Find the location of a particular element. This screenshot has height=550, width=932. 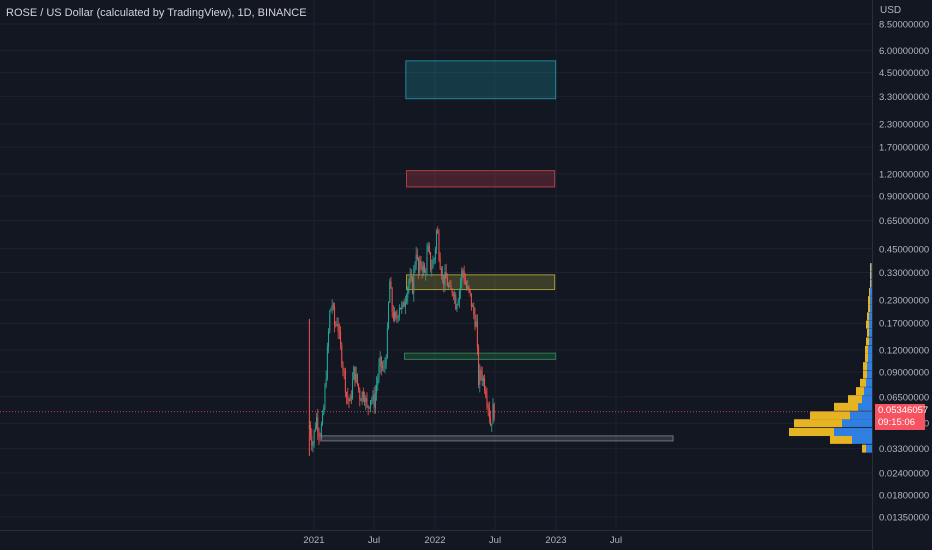

price-tick-label: 2.30000000 is located at coordinates (904, 124).